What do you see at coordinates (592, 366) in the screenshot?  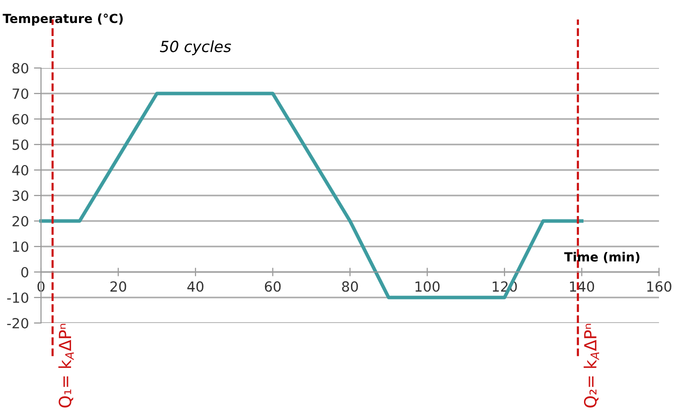 I see `ref-line-label: Q₂= k$_{A}$ΔPⁿ` at bounding box center [592, 366].